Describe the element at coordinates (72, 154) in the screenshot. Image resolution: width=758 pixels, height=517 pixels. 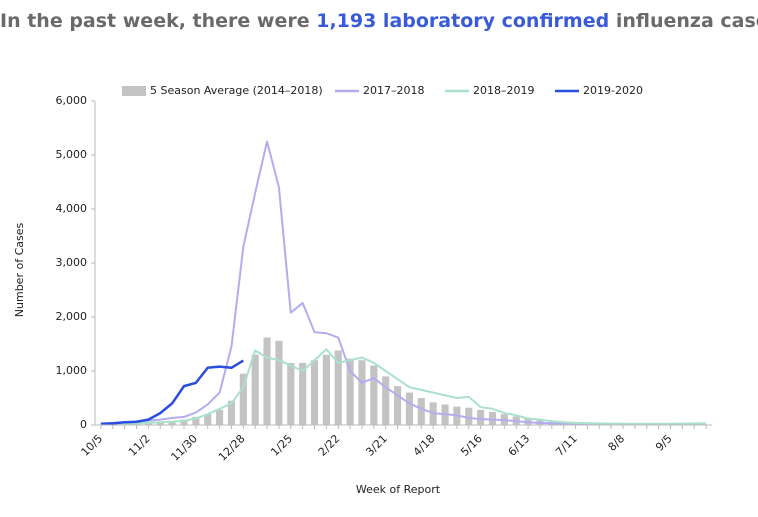
I see `y-tick-label: 5,000` at that location.